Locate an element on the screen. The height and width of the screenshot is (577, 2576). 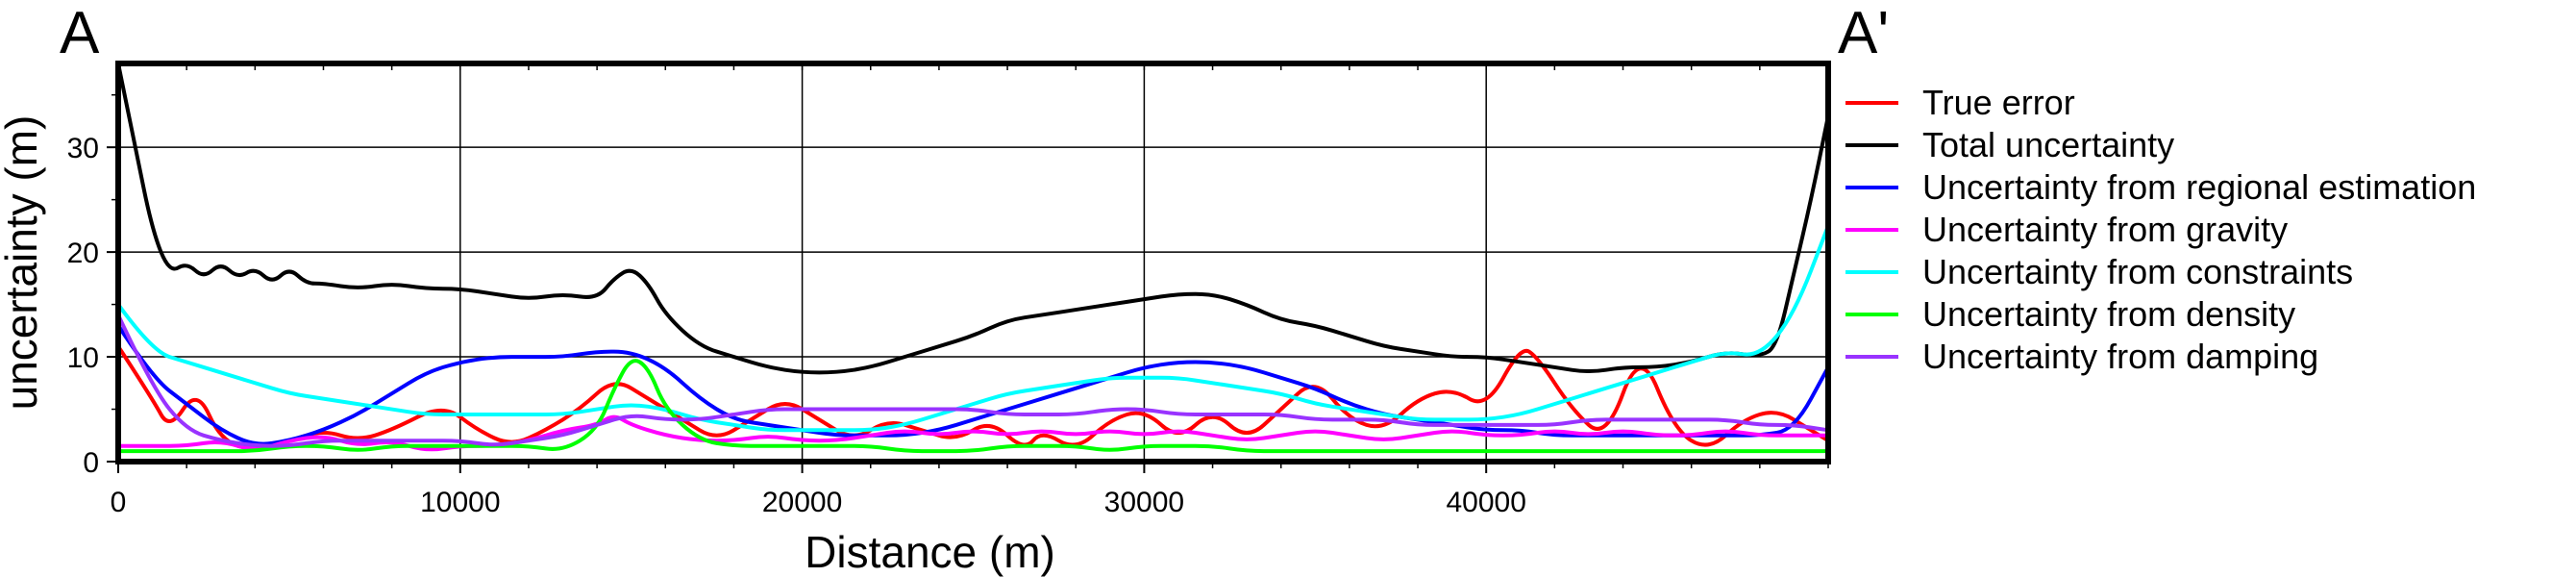
x-tick-label: 30000 is located at coordinates (1144, 502).